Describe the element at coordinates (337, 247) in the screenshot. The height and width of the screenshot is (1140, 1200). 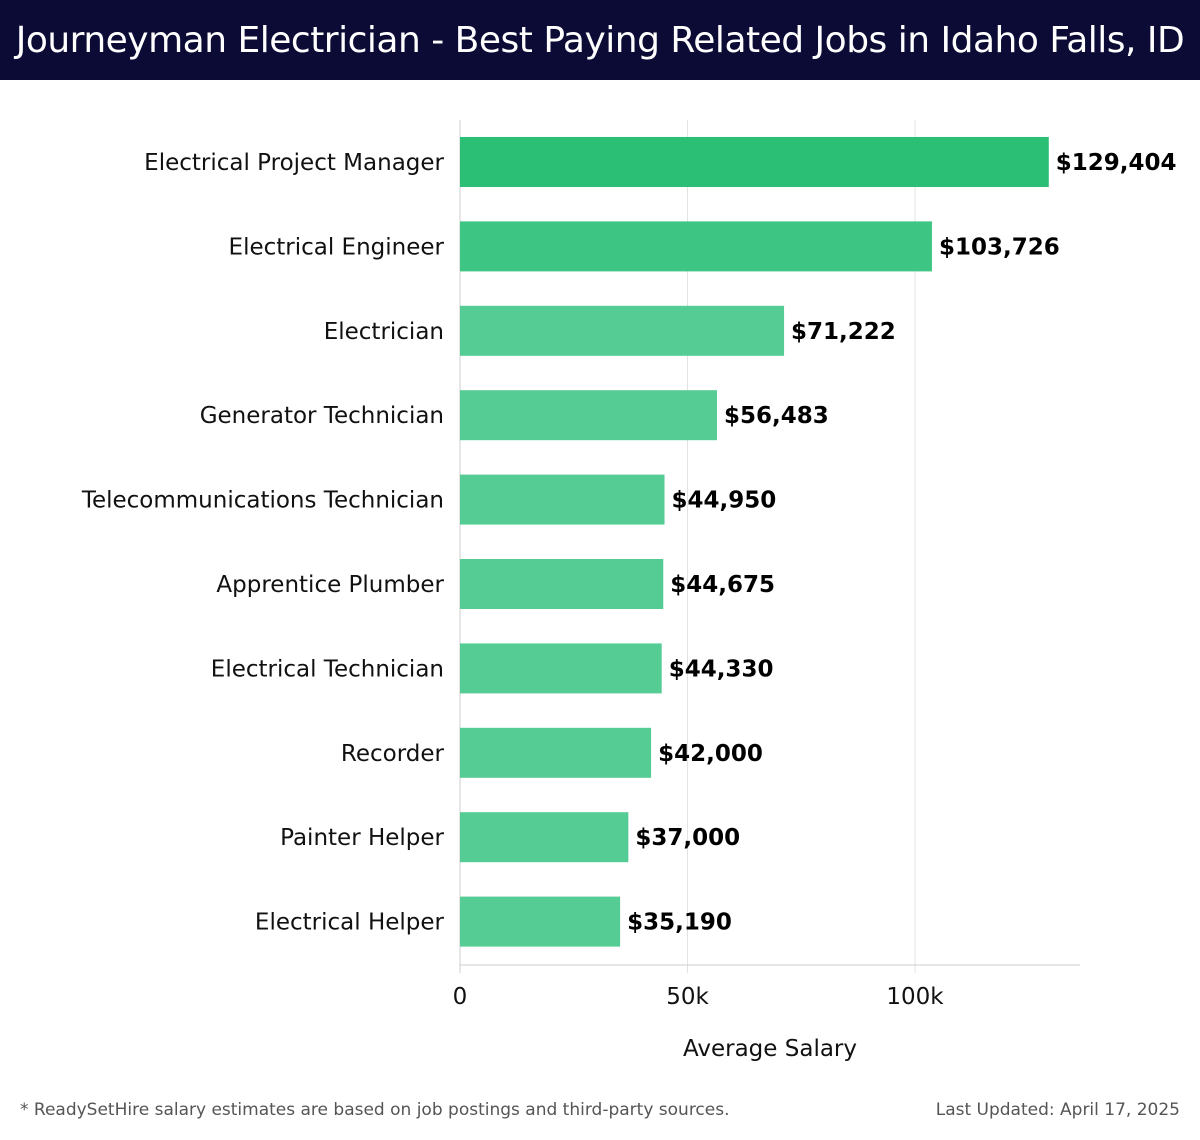
I see `category-label: Electrical Engineer` at that location.